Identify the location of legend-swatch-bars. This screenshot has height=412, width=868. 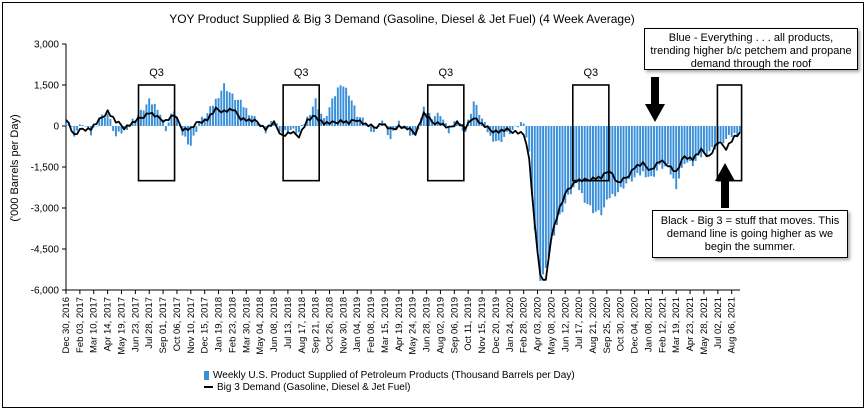
(206, 375).